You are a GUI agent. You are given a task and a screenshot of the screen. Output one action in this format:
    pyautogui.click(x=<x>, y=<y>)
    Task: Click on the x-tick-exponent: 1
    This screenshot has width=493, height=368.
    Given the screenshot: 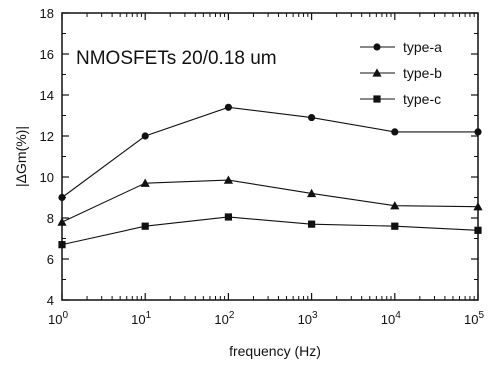 What is the action you would take?
    pyautogui.click(x=149, y=315)
    